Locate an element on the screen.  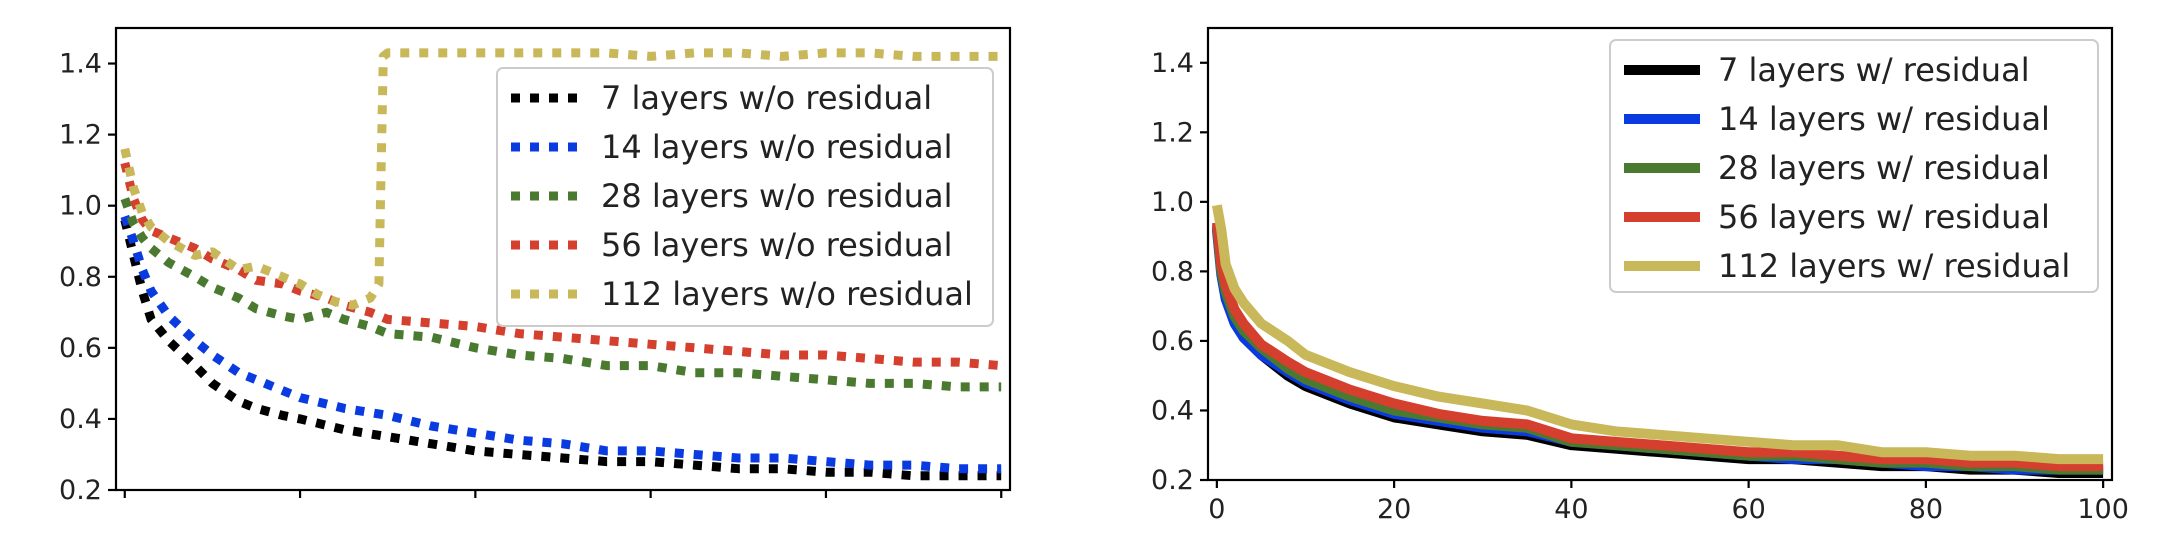
x-tick-label: 40 is located at coordinates (1571, 509).